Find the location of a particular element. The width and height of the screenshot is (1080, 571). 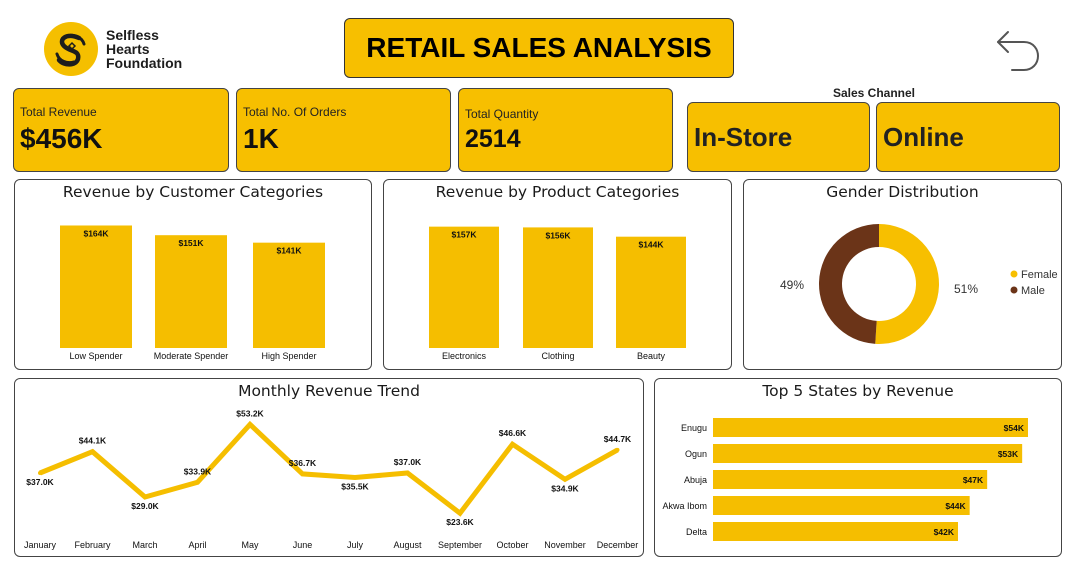

chart-gender-distribution: Gender Distribution 51% 49% Female Male is located at coordinates (902, 274).